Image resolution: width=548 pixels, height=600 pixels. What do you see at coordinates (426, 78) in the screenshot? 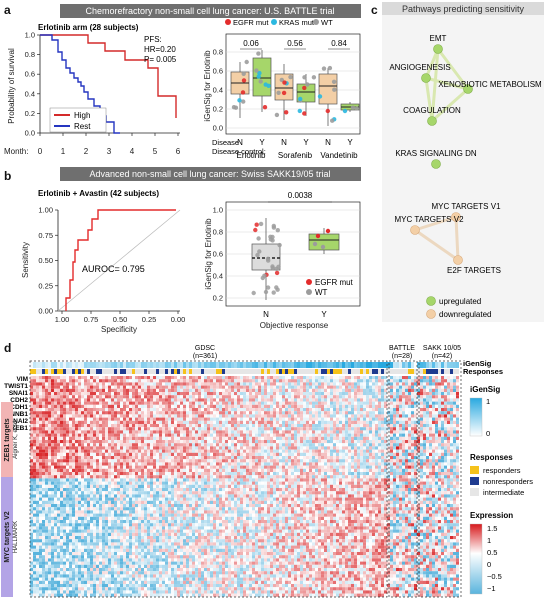
I see `node-angiogenesis` at bounding box center [426, 78].